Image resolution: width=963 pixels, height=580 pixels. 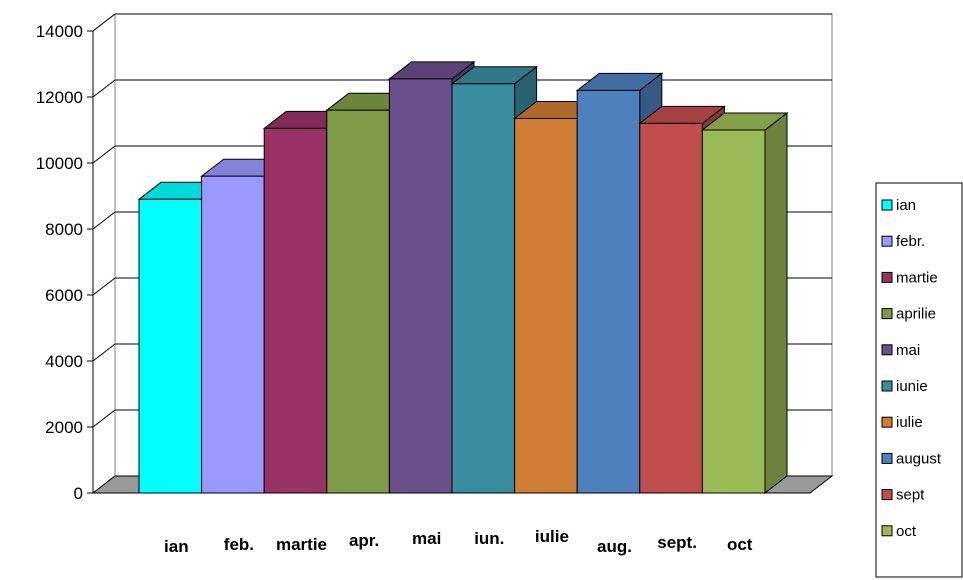 I want to click on x-category-label: ian, so click(x=176, y=546).